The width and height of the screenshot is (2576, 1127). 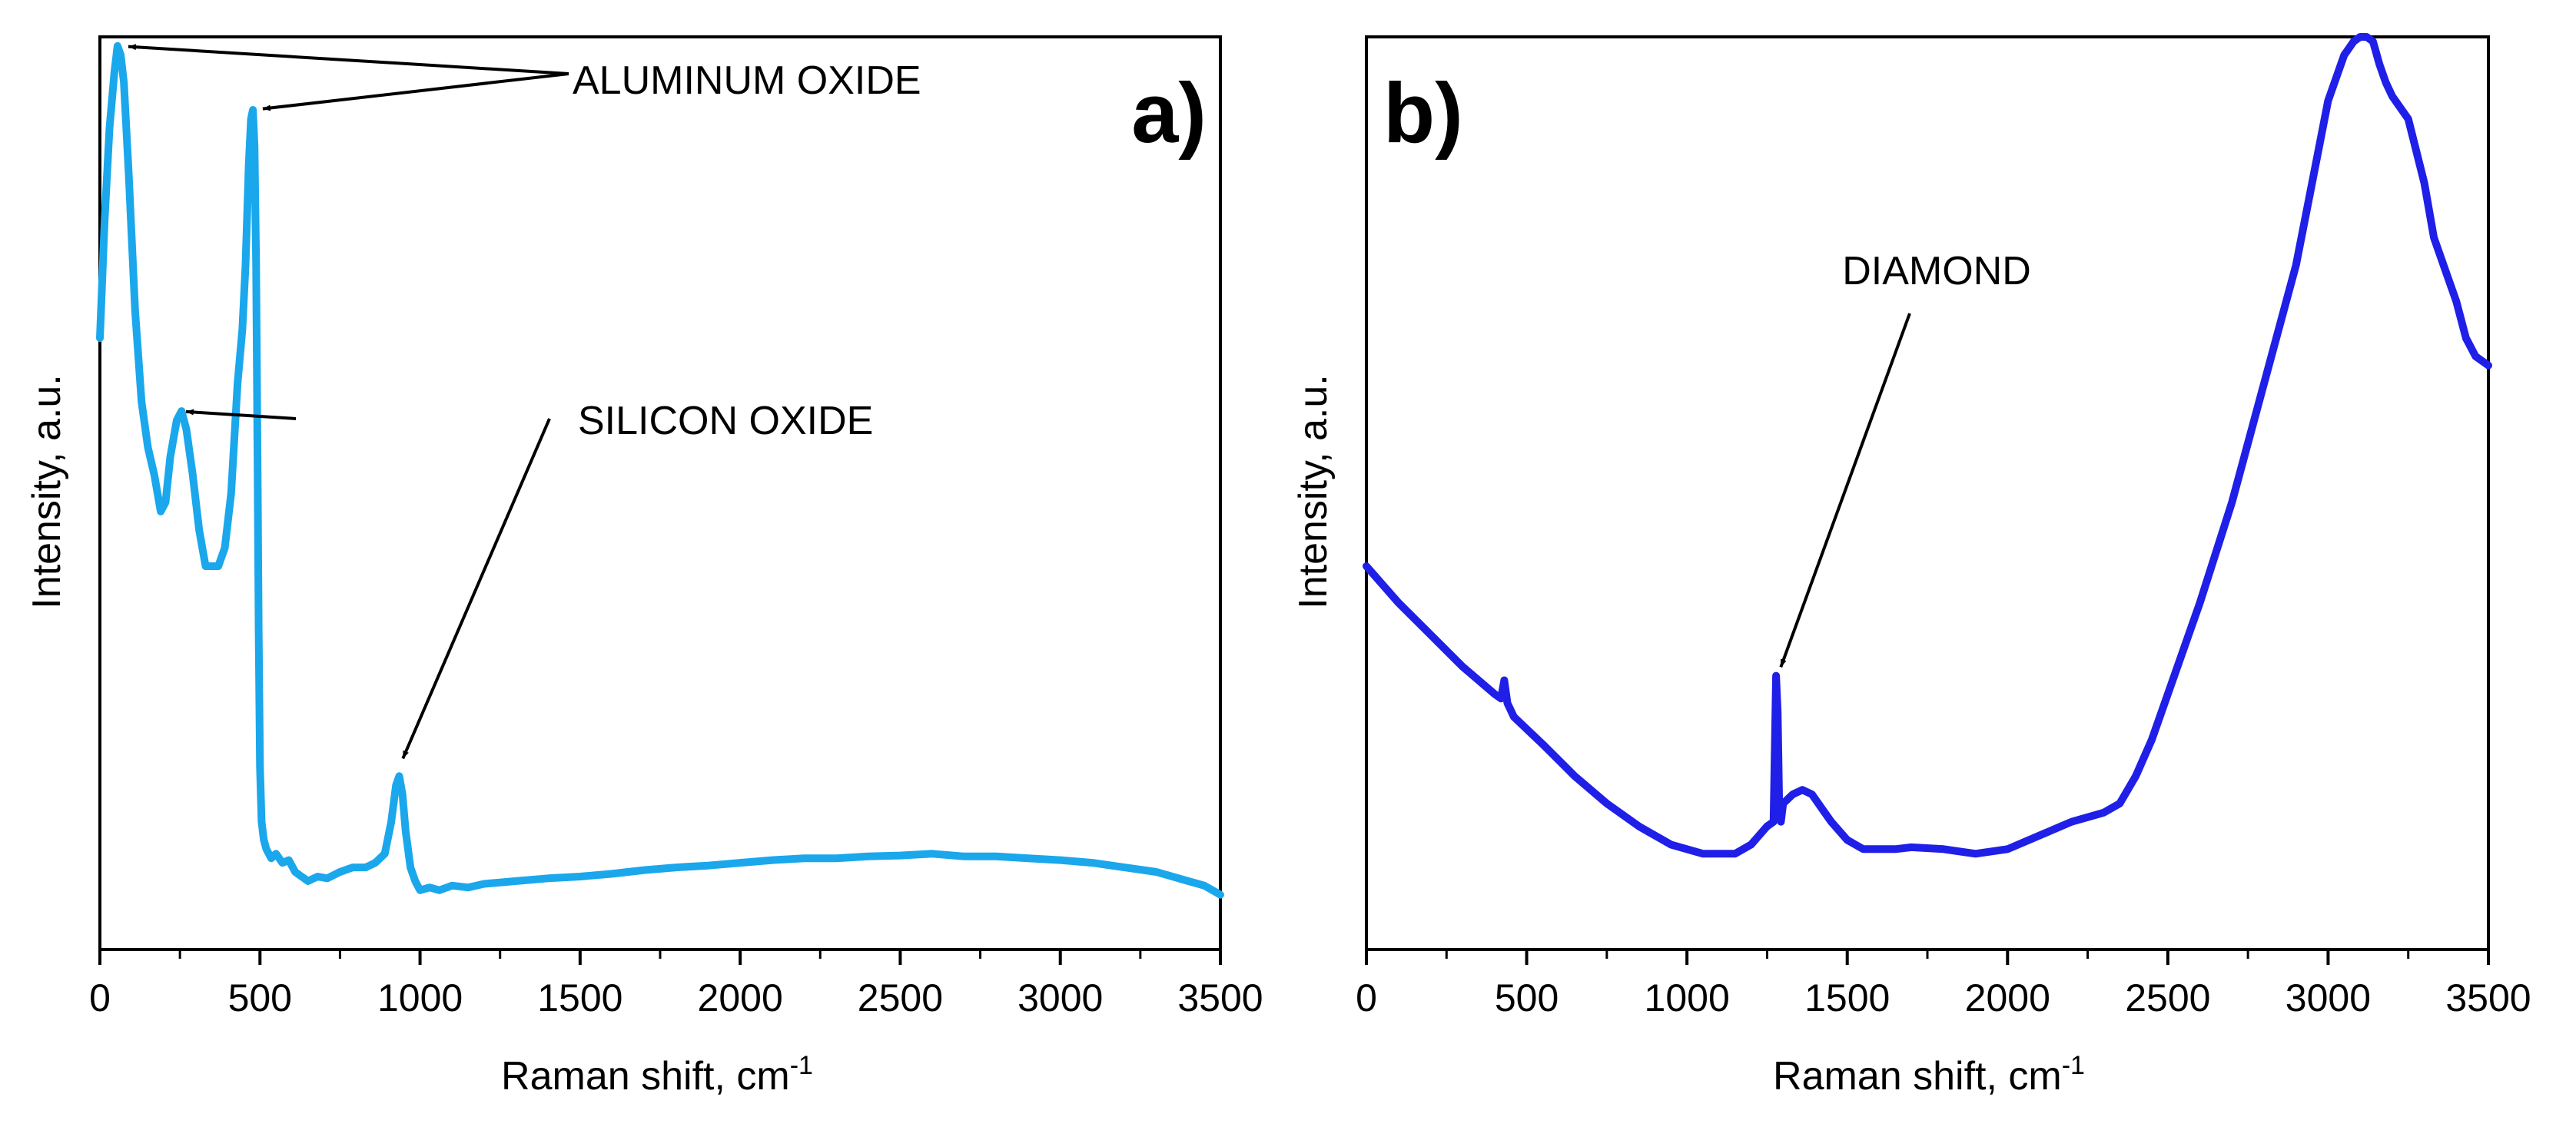 I want to click on panel-label: b), so click(x=1423, y=114).